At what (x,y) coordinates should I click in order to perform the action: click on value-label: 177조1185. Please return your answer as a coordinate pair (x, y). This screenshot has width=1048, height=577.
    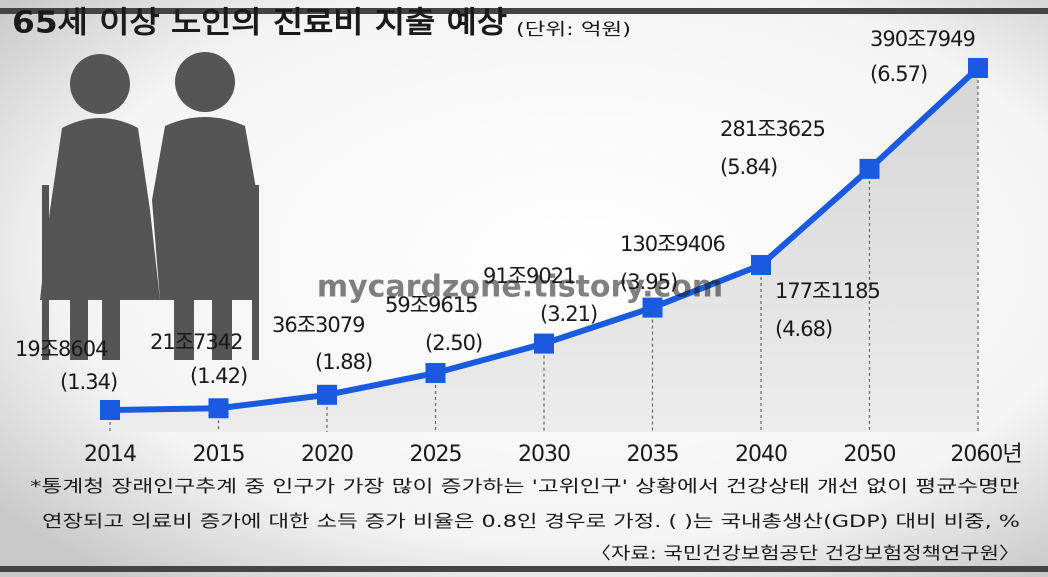
    Looking at the image, I should click on (827, 291).